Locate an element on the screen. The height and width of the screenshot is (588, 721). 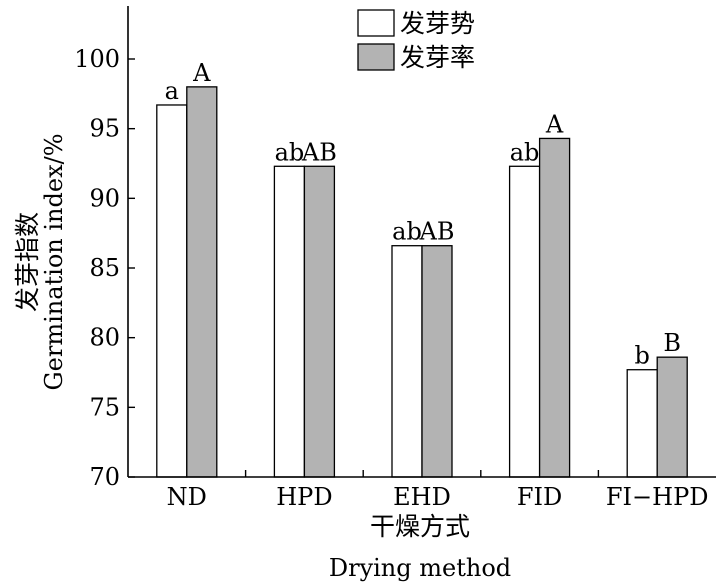
x-tick-label: FID is located at coordinates (539, 497).